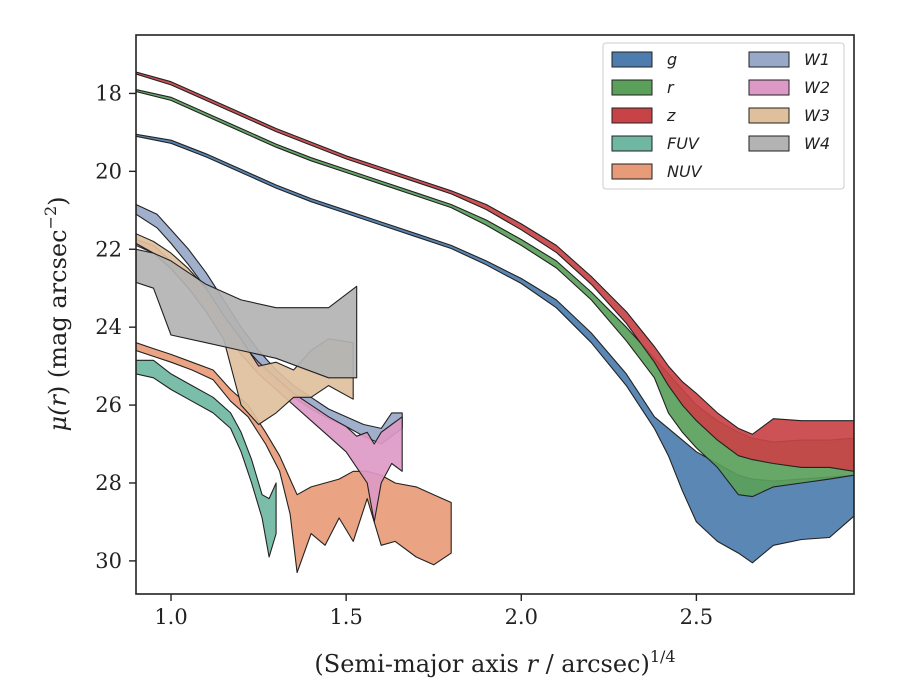  I want to click on legend-label-r: r, so click(671, 87).